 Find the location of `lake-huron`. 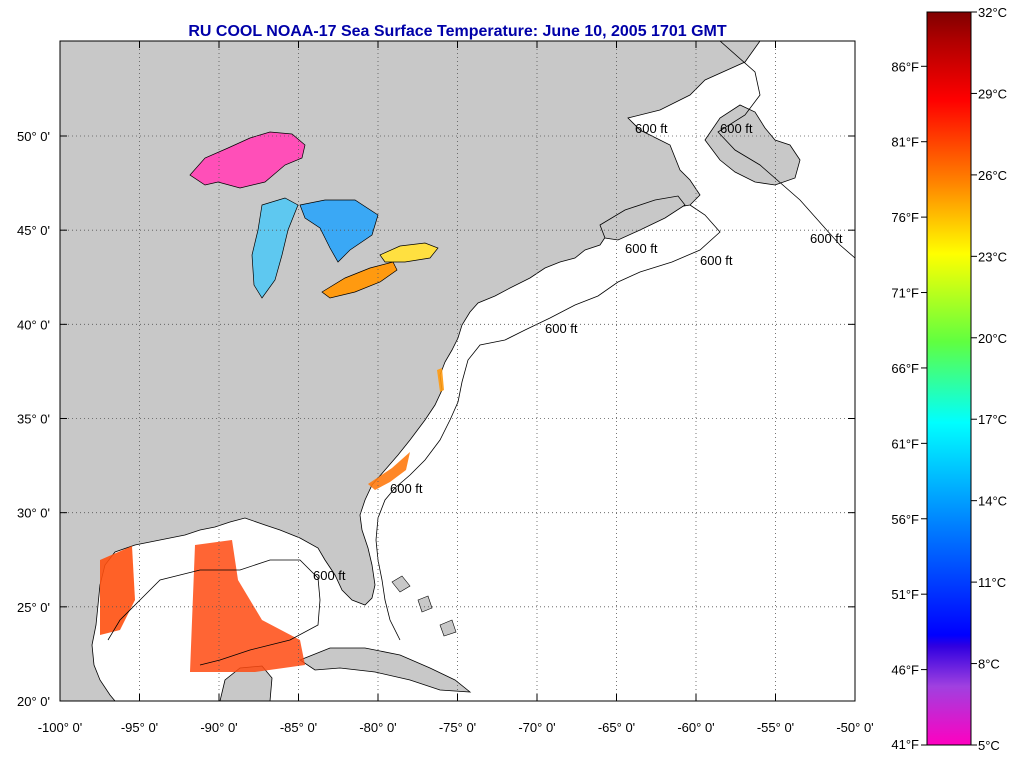

lake-huron is located at coordinates (339, 231).